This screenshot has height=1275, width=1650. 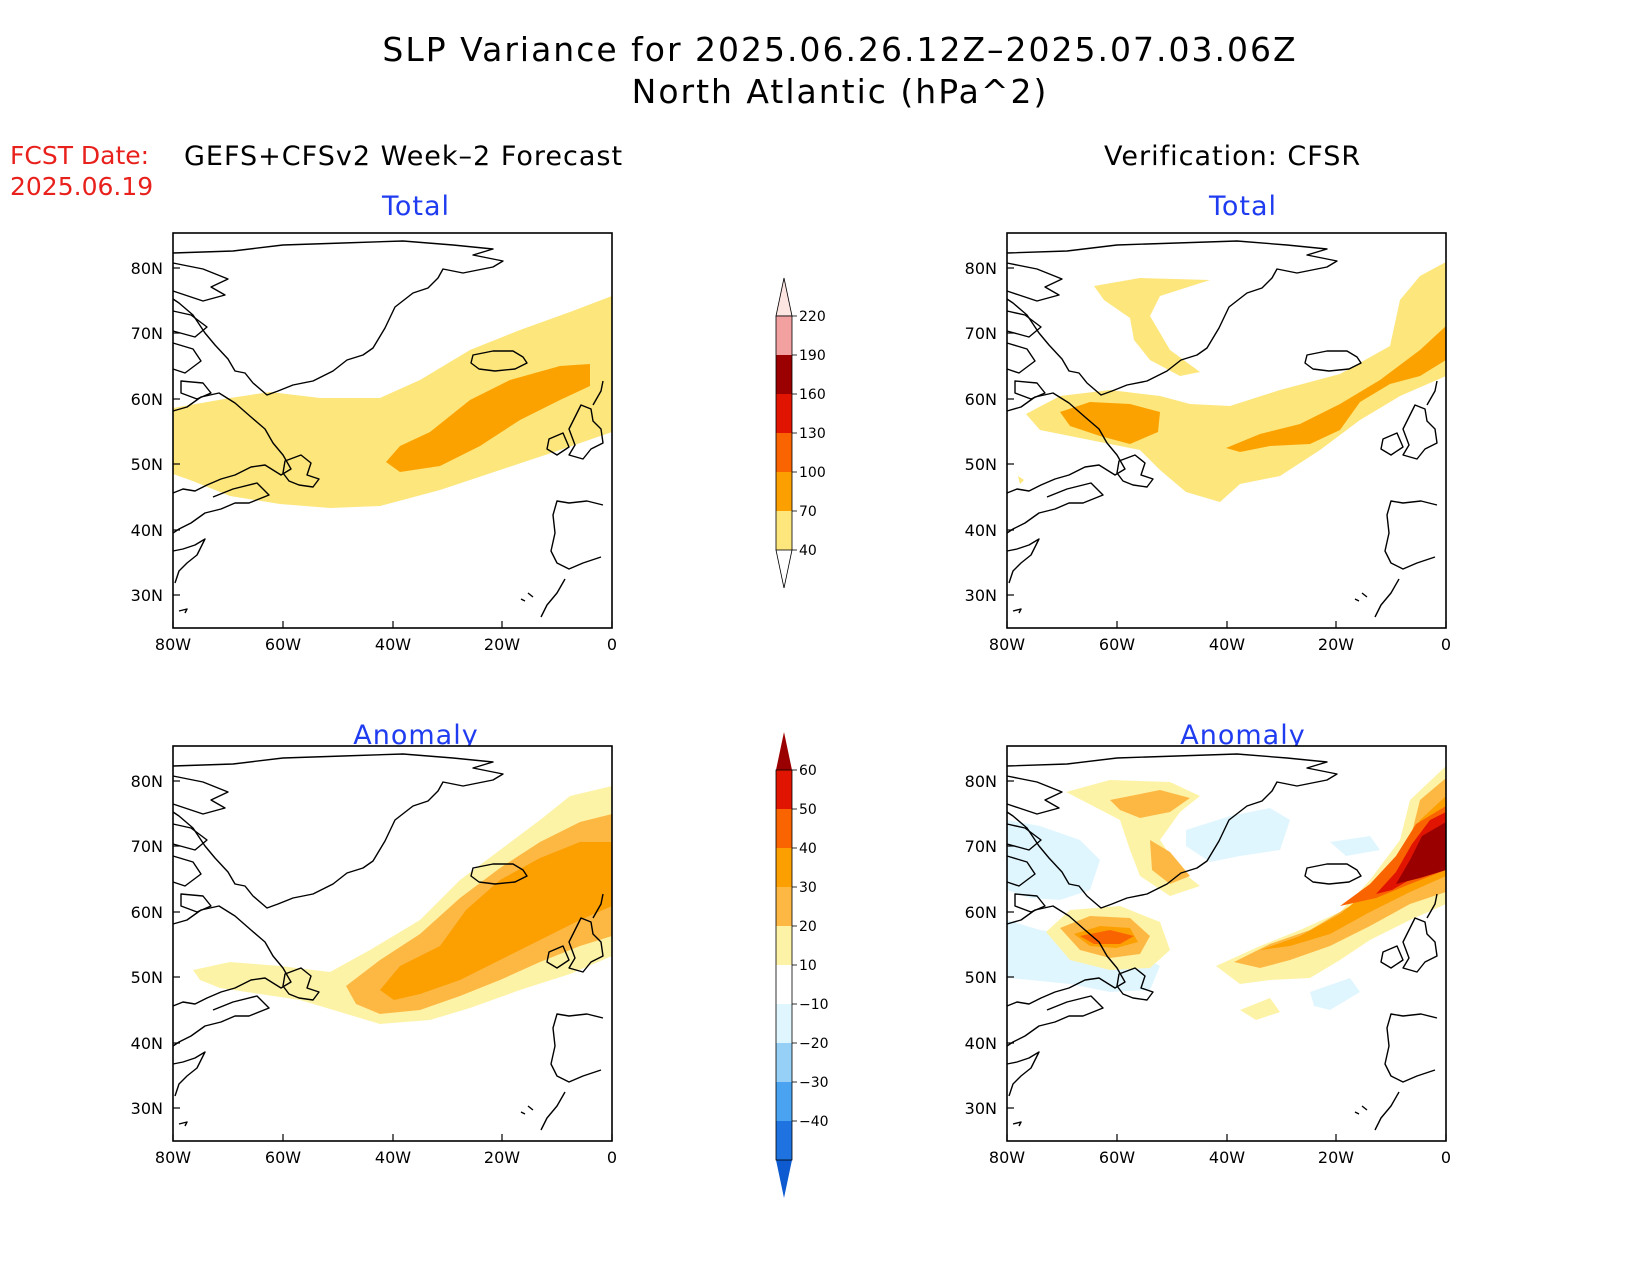 I want to click on forecast-total-title: Total, so click(x=416, y=206).